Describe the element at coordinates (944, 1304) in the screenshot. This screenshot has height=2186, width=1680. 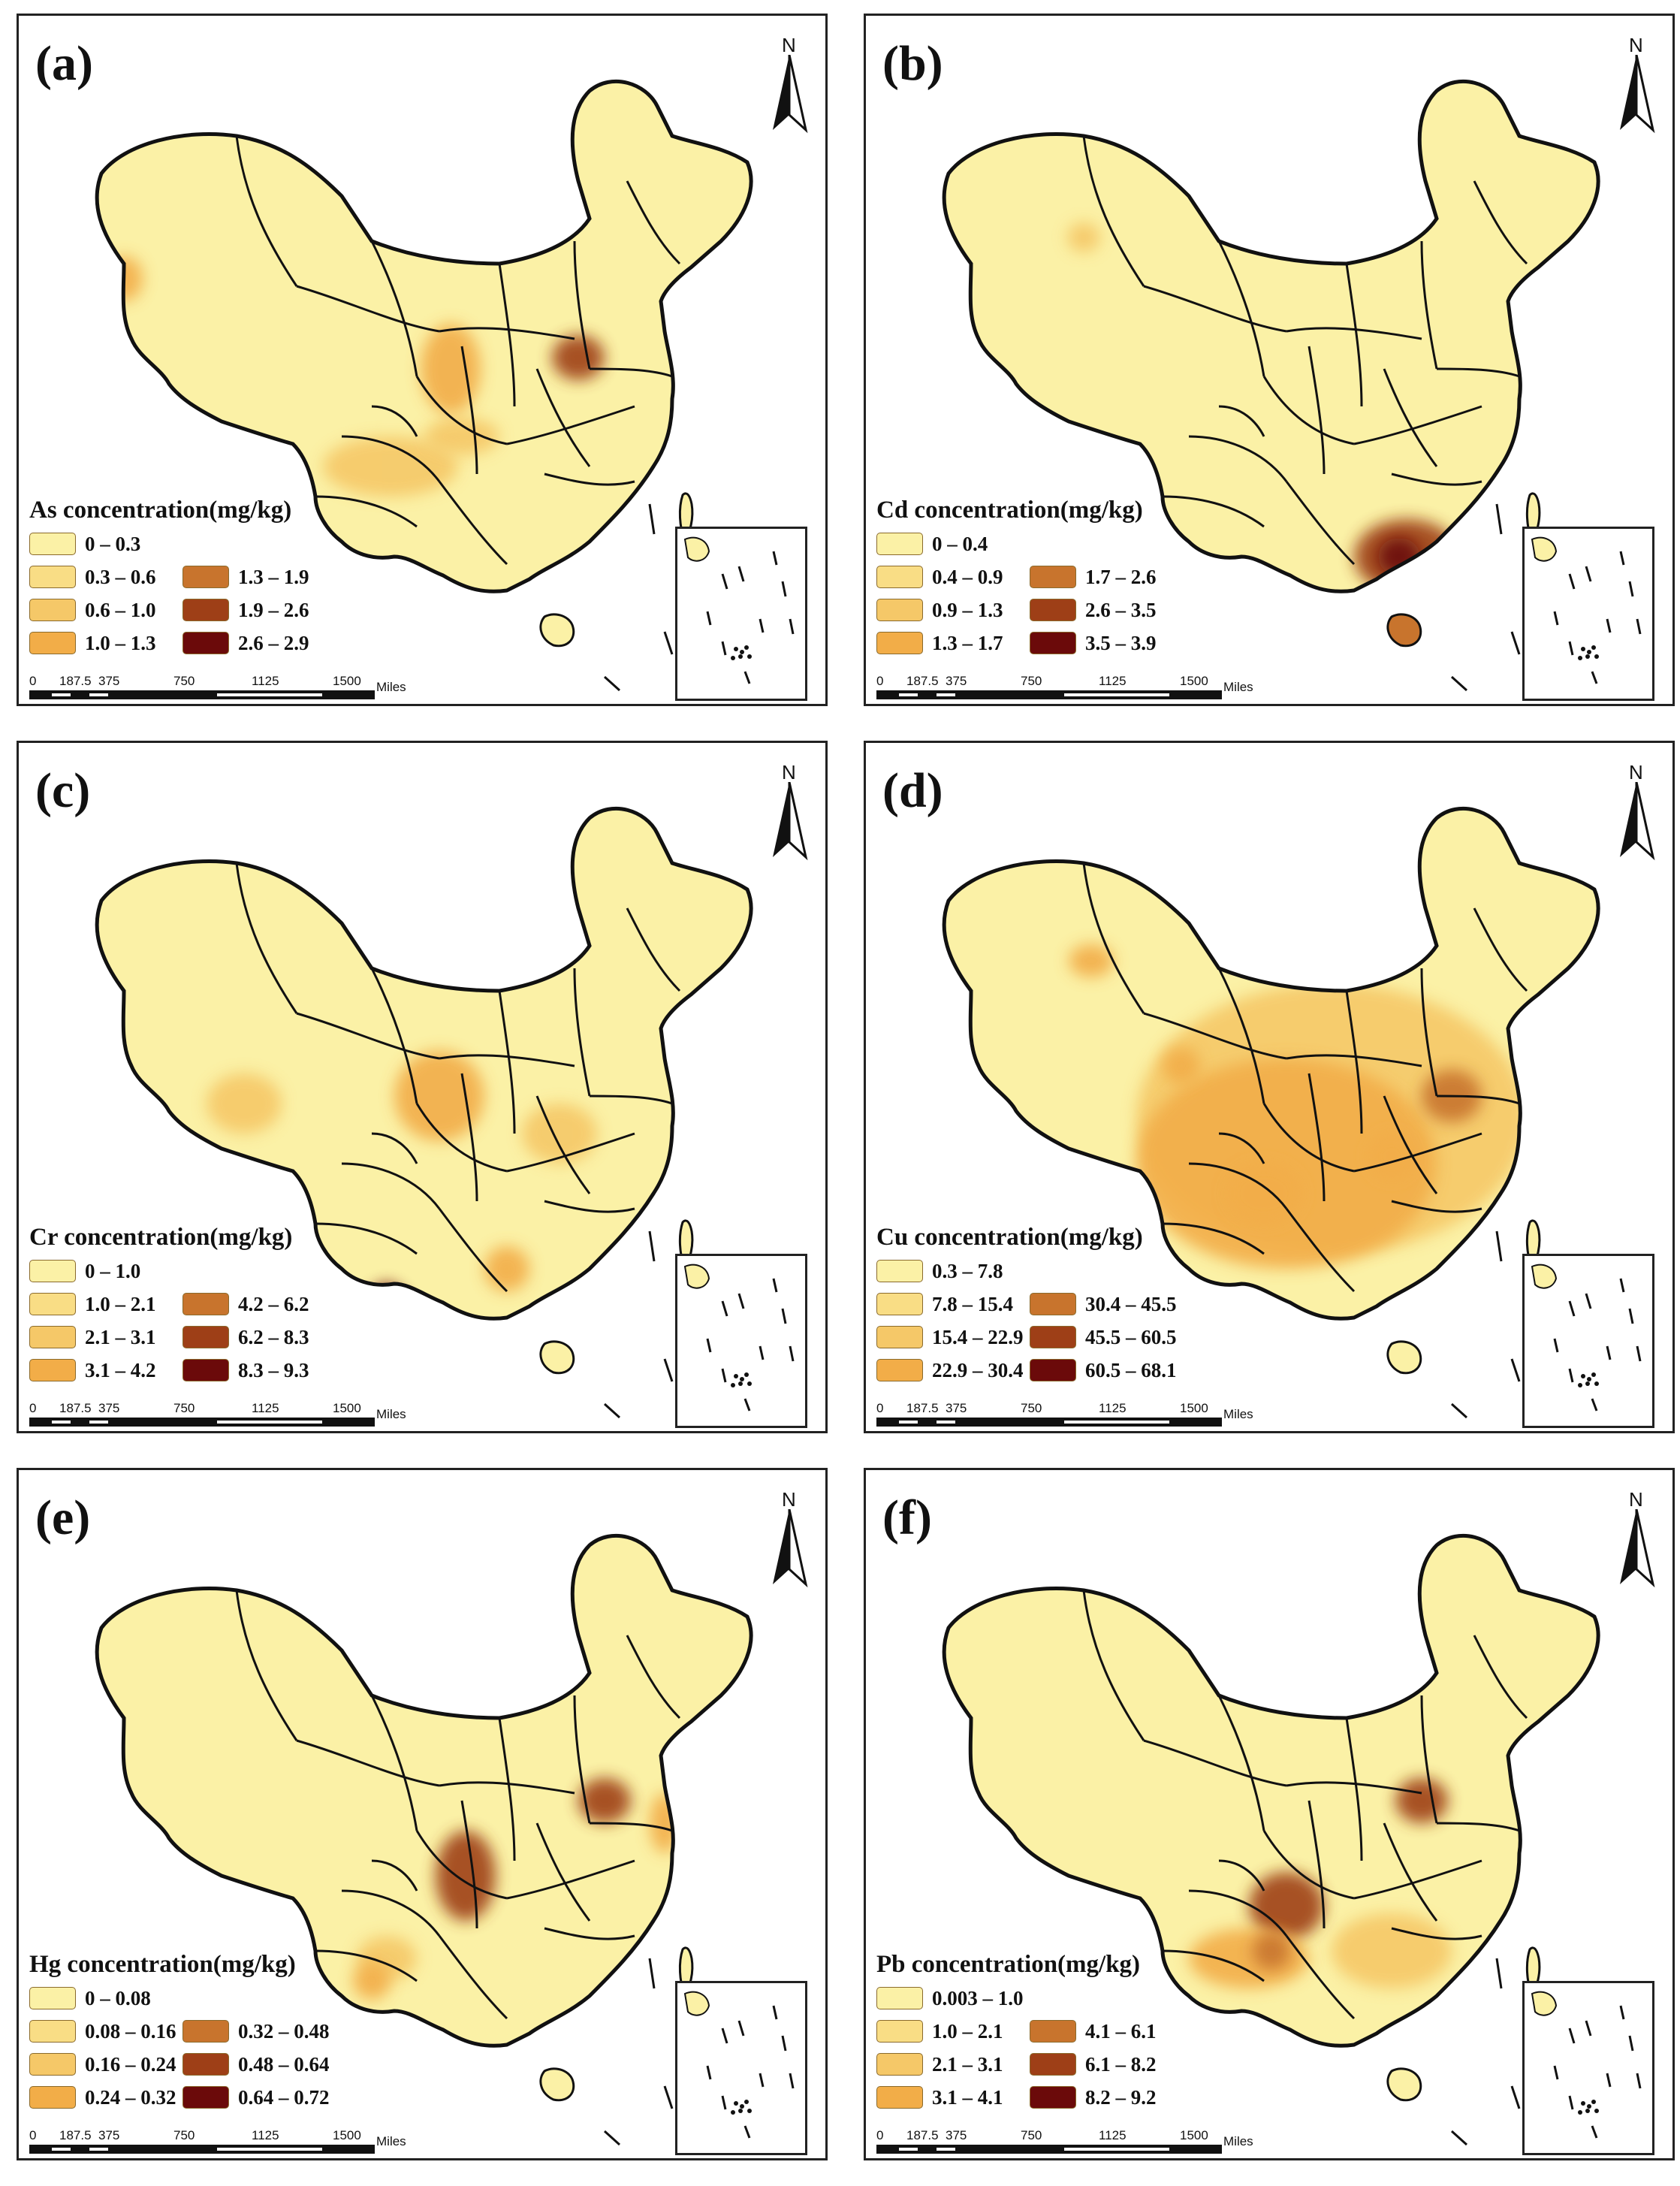
I see `legend-item: 7.8 – 15.4` at that location.